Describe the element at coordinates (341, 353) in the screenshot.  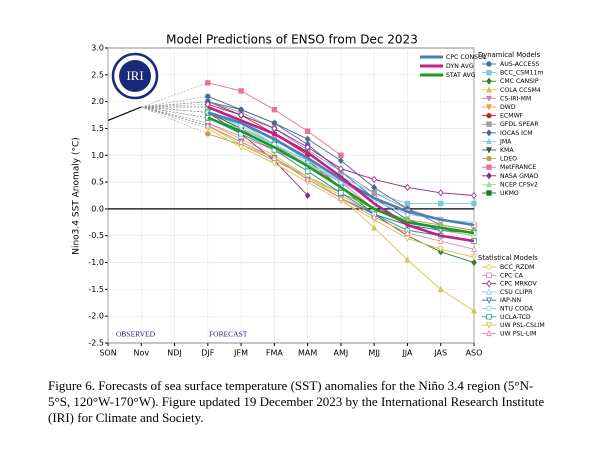
I see `x-tick-label: AMJ` at that location.